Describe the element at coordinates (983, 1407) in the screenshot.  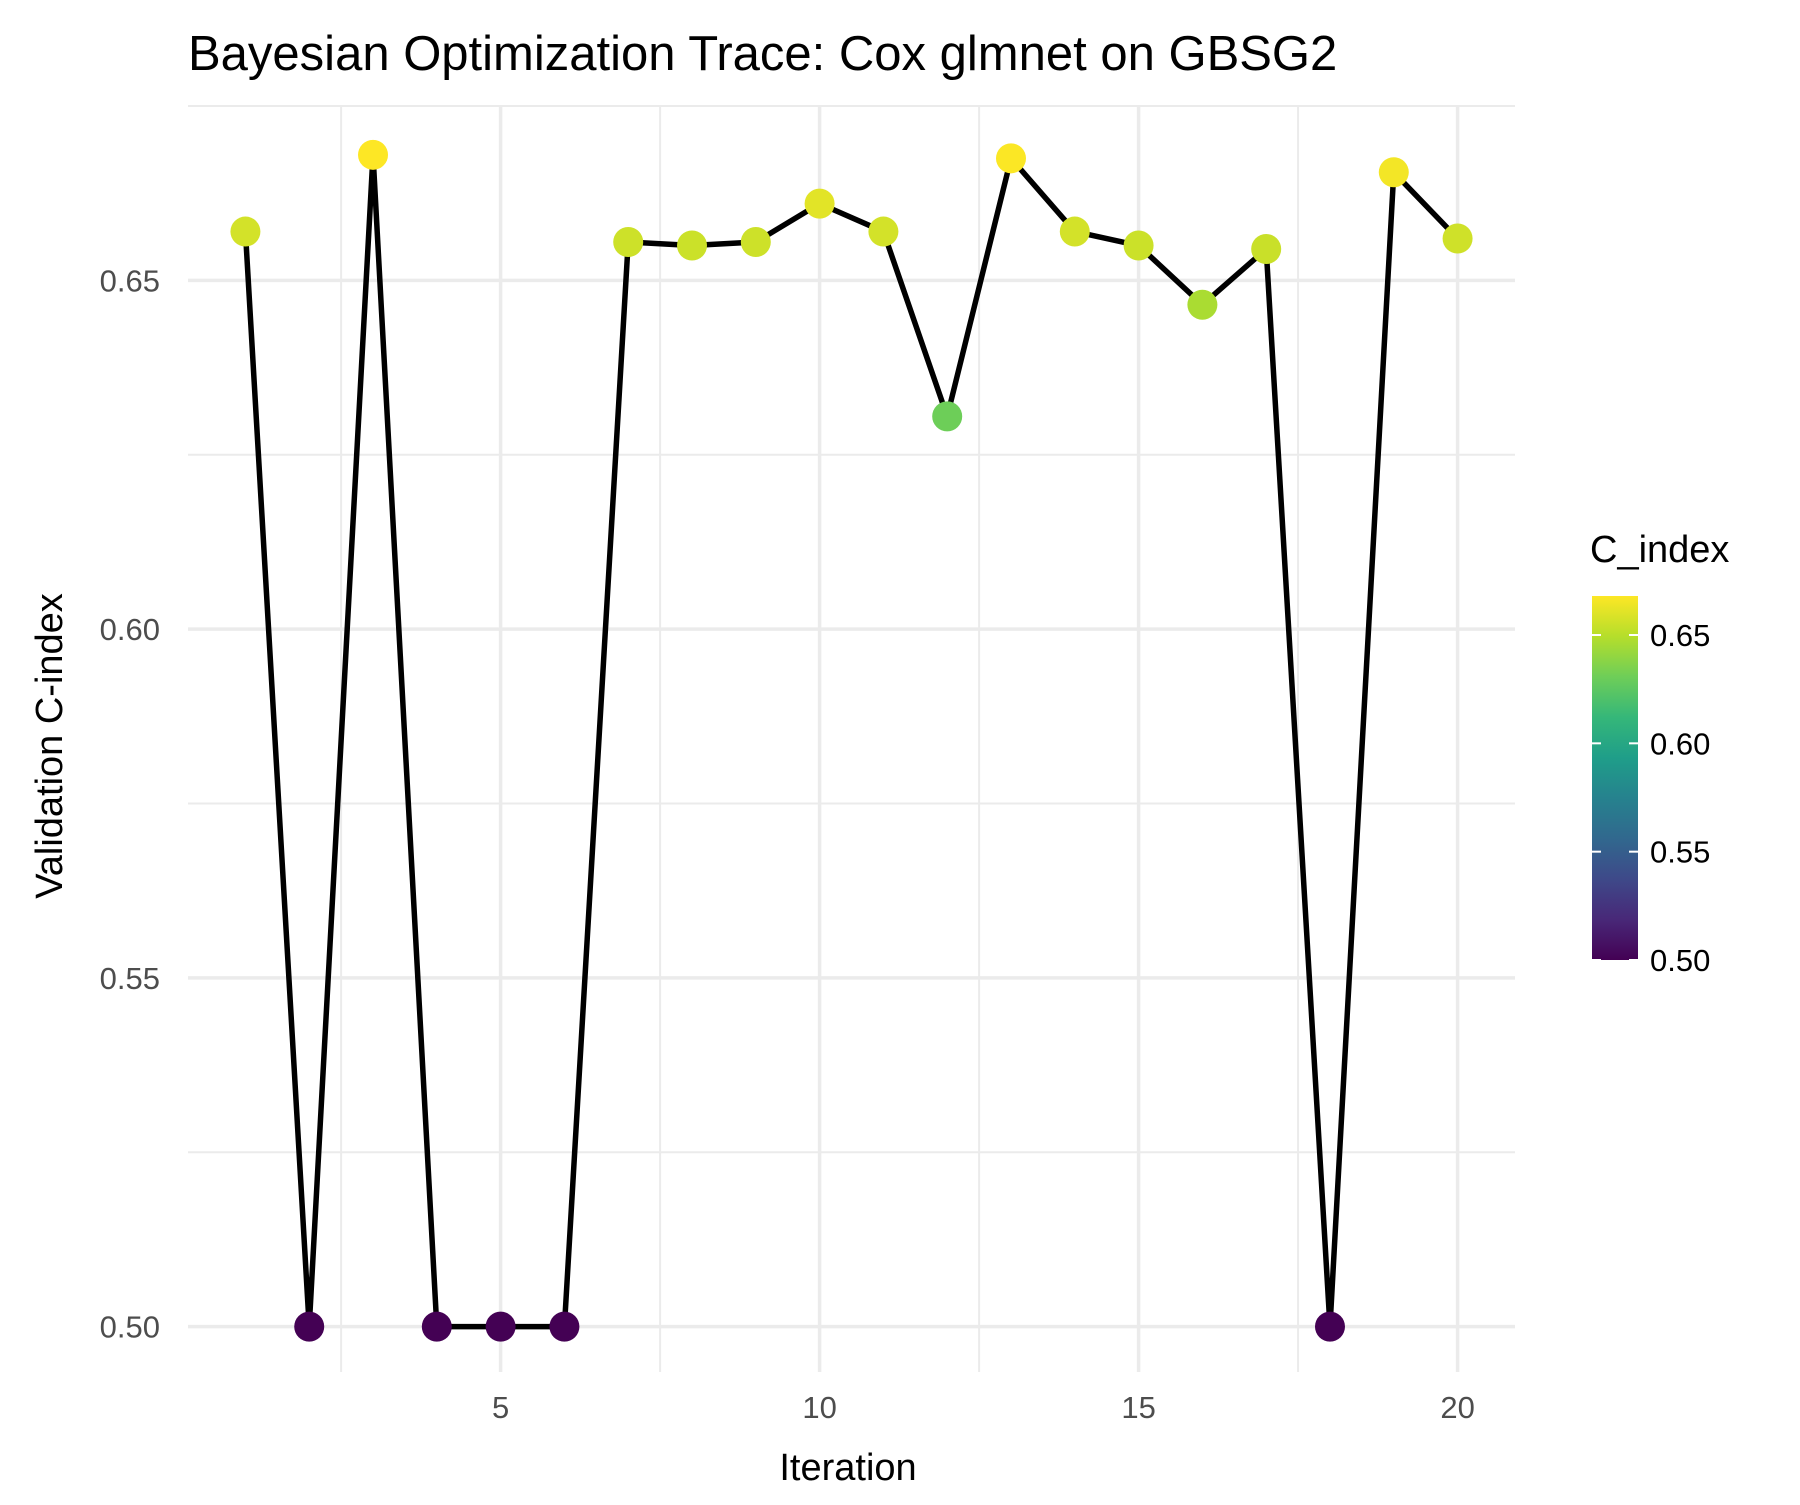
I see `x-axis-ticks: 5 10 15 20` at that location.